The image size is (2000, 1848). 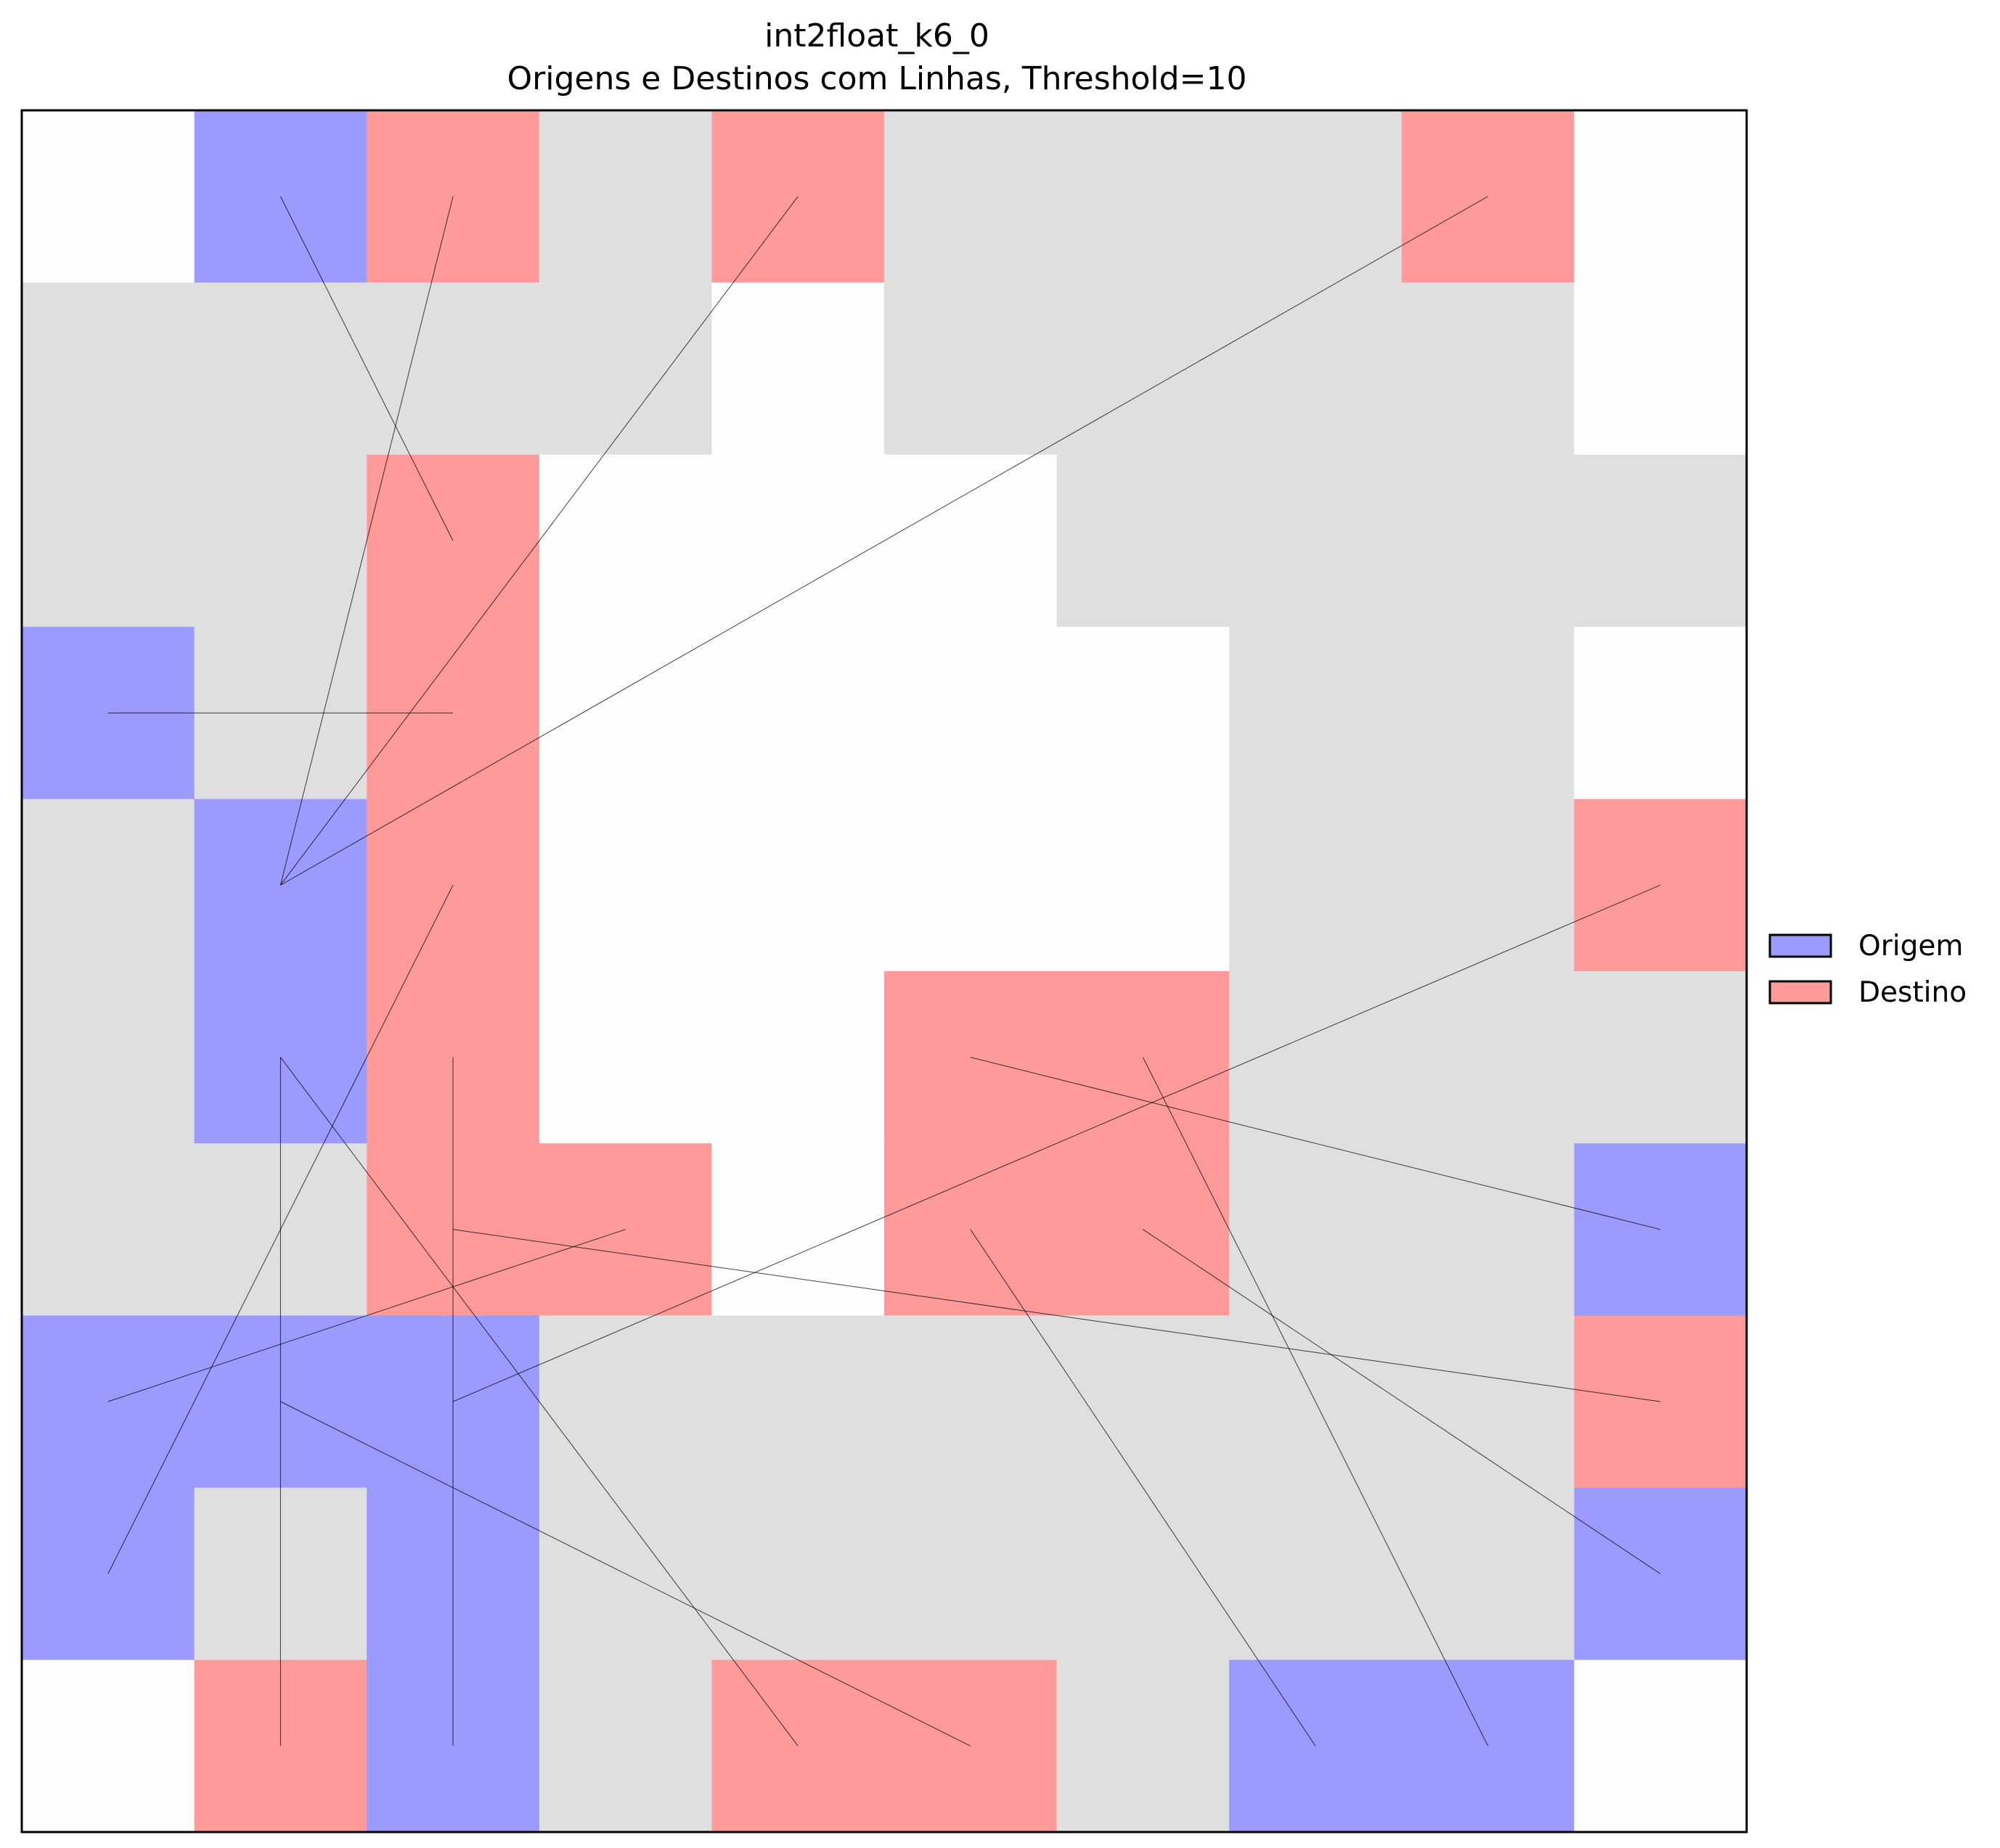 What do you see at coordinates (1868, 969) in the screenshot?
I see `legend: Origem Destino` at bounding box center [1868, 969].